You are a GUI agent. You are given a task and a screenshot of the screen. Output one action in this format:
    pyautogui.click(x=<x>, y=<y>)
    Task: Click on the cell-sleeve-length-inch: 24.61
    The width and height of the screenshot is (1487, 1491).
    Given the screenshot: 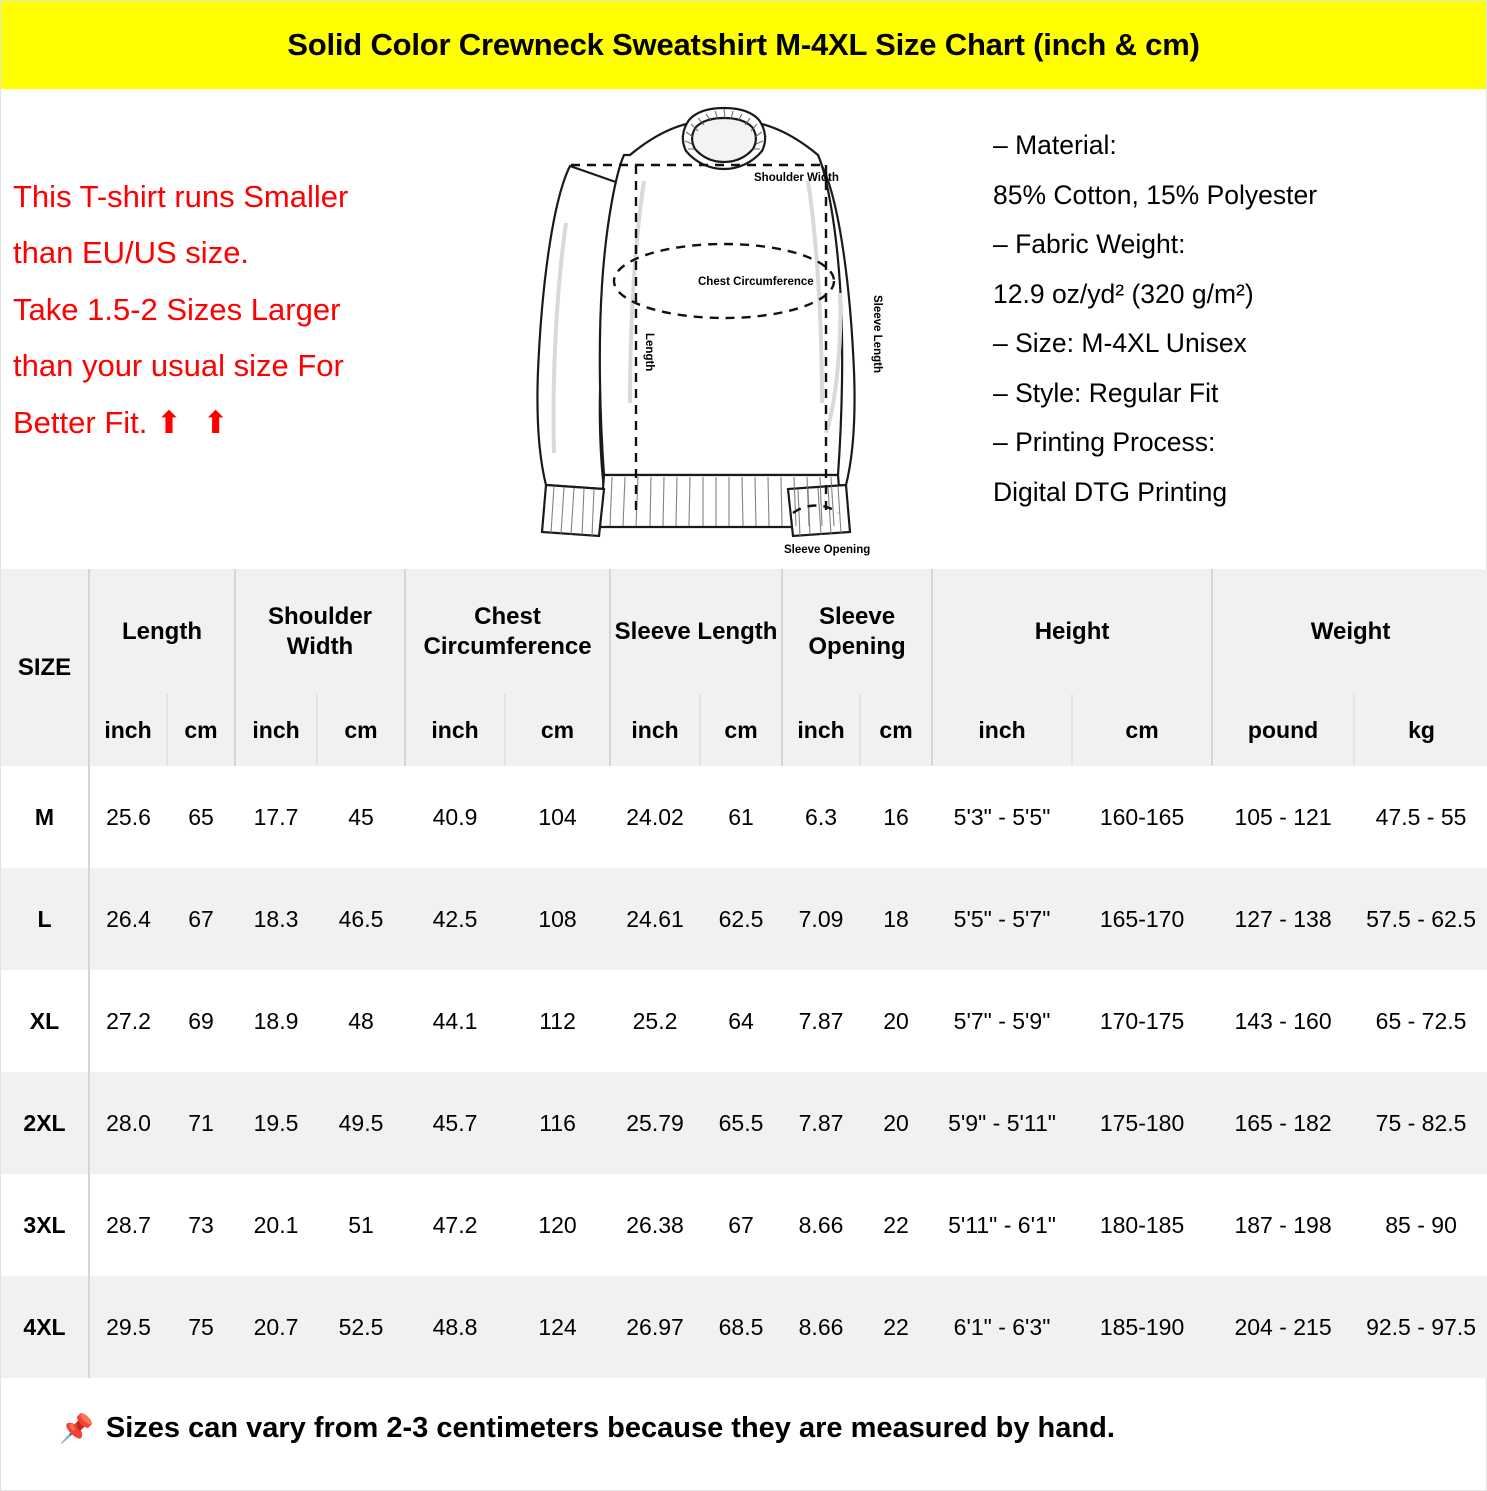 What is the action you would take?
    pyautogui.click(x=655, y=919)
    